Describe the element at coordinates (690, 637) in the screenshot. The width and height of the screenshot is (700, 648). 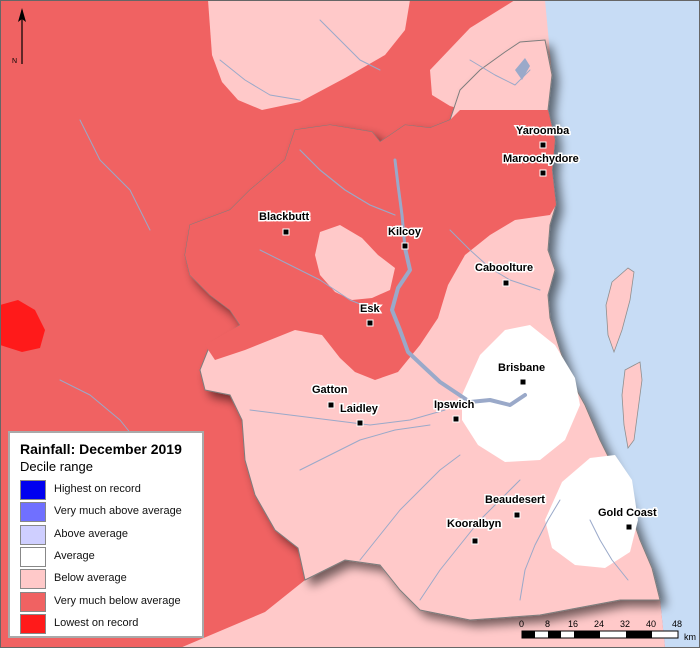
I see `scale-unit-label: km` at that location.